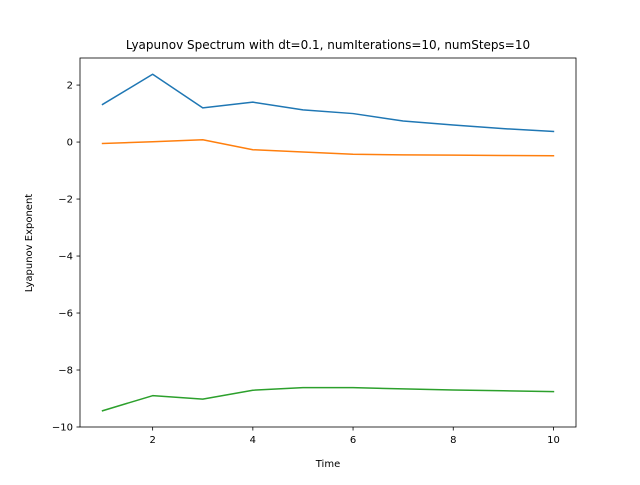  Describe the element at coordinates (353, 440) in the screenshot. I see `x-tick-label: 6` at that location.